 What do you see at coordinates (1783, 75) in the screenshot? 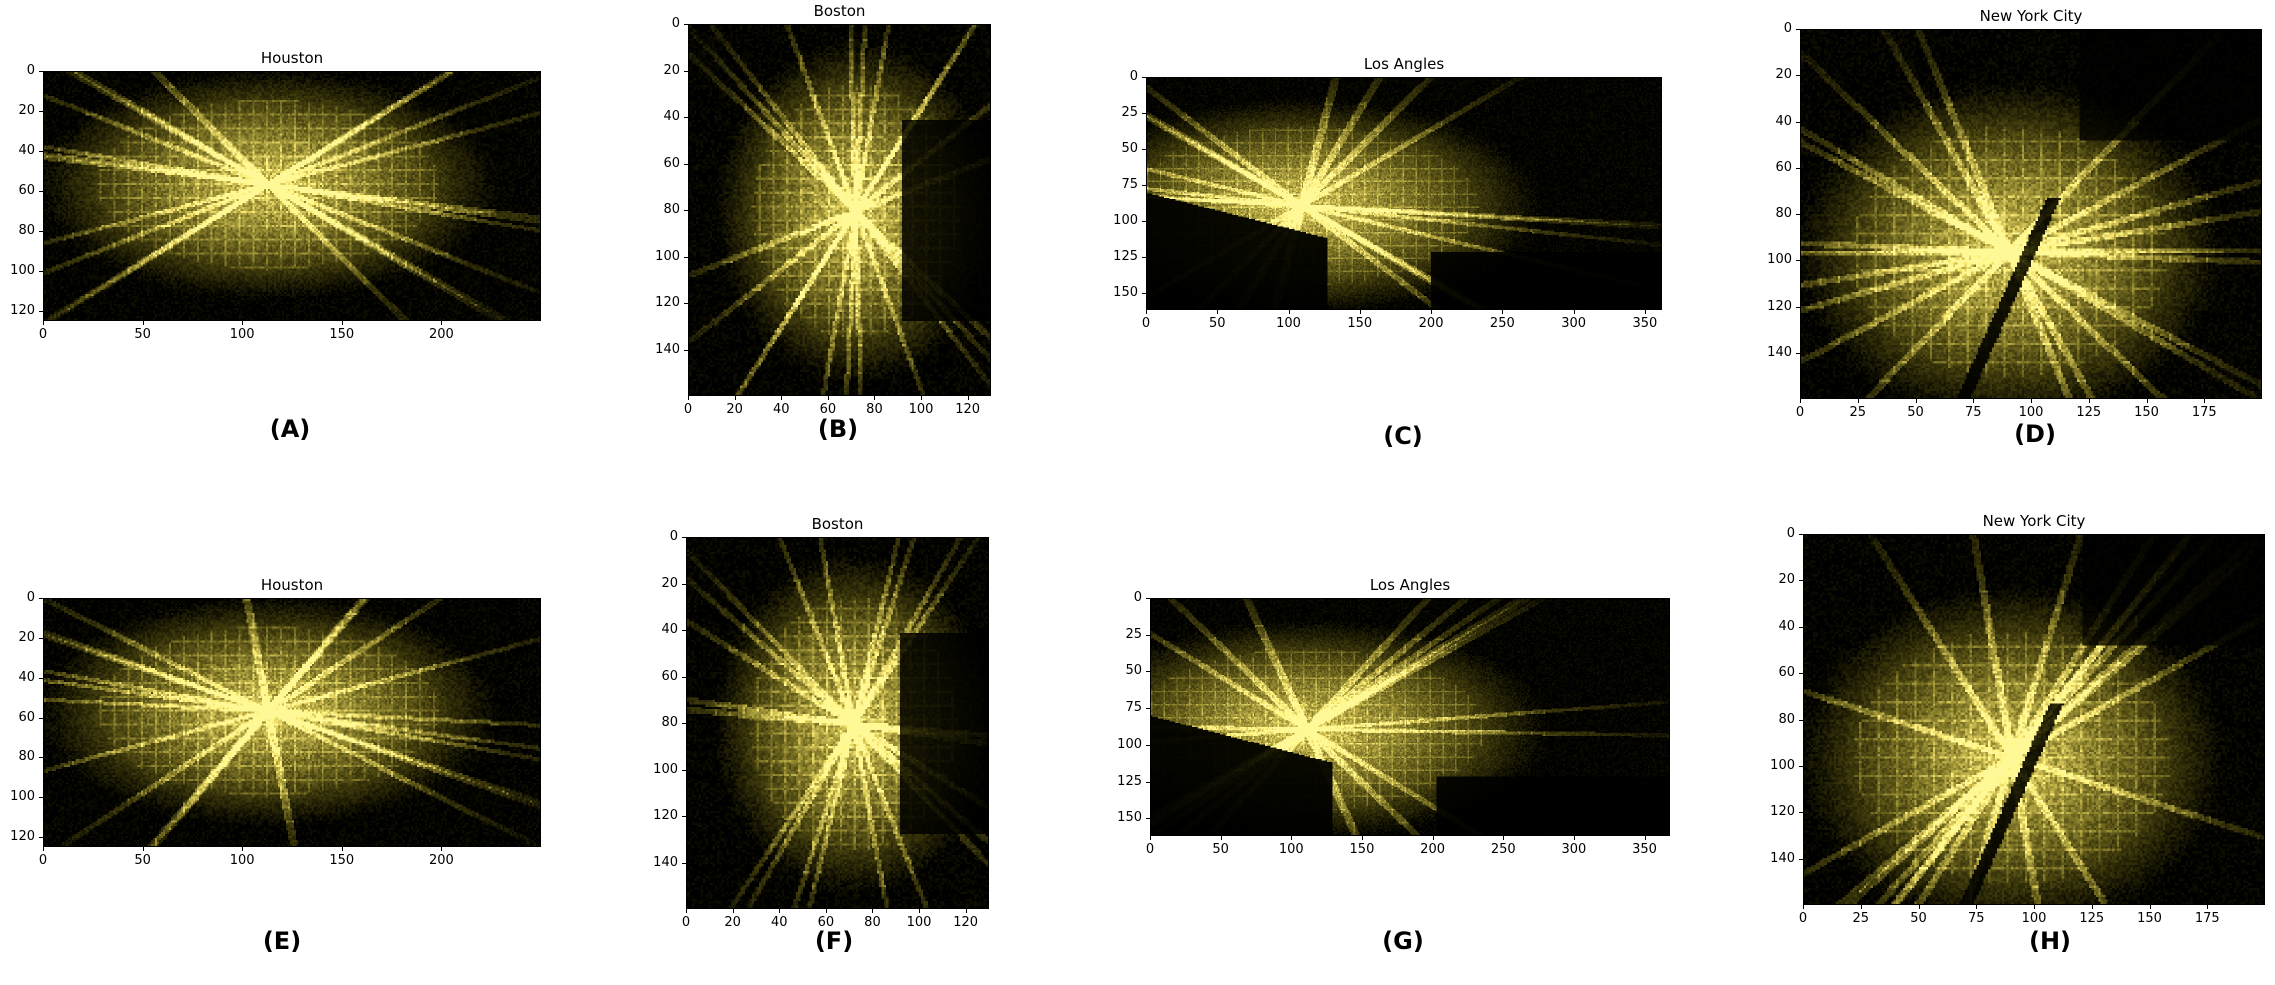
I see `y-tick-label: 20` at bounding box center [1783, 75].